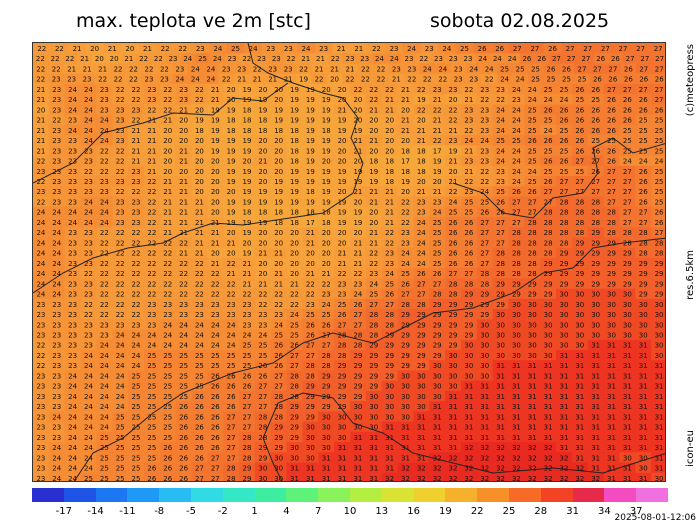  What do you see at coordinates (588, 495) in the screenshot?
I see `legend-swatch` at bounding box center [588, 495].